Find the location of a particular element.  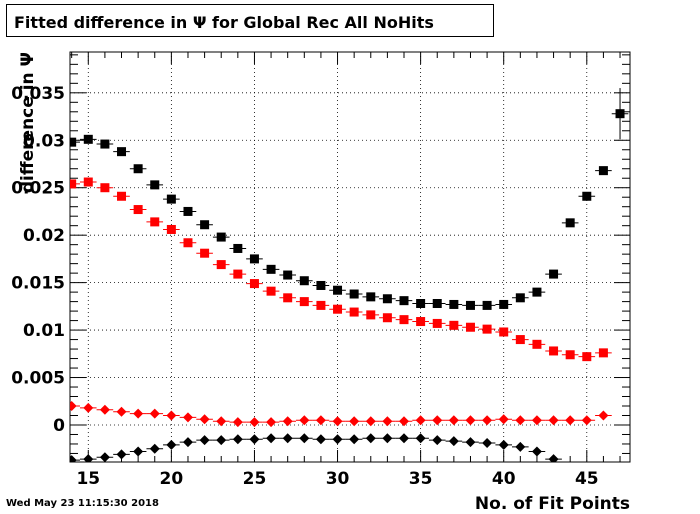

x-tick-label: 25 is located at coordinates (255, 479).